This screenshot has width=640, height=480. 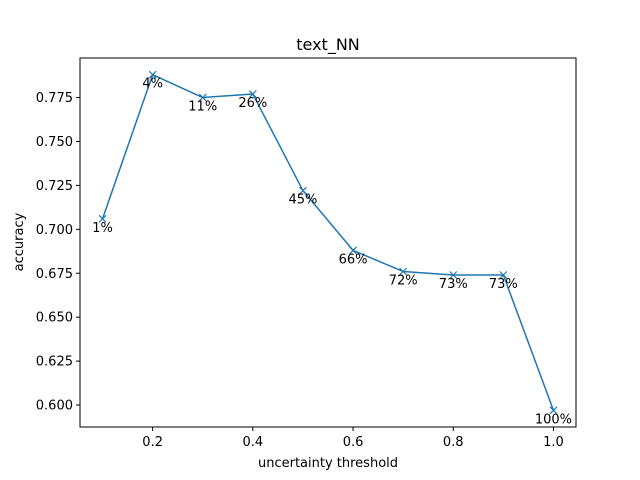 What do you see at coordinates (54, 186) in the screenshot?
I see `y-tick-label: 0.725` at bounding box center [54, 186].